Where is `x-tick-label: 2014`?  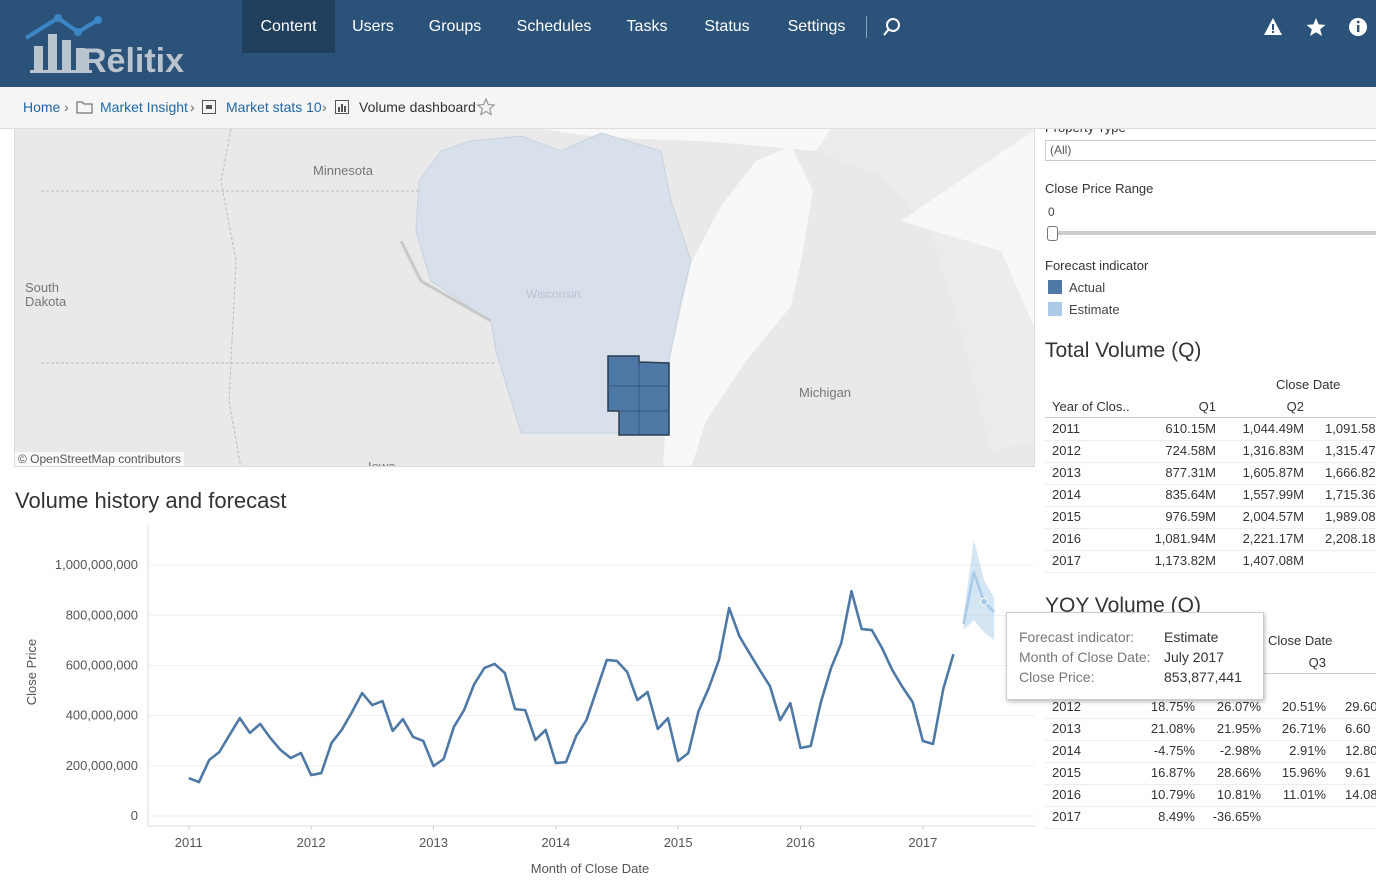
x-tick-label: 2014 is located at coordinates (555, 842).